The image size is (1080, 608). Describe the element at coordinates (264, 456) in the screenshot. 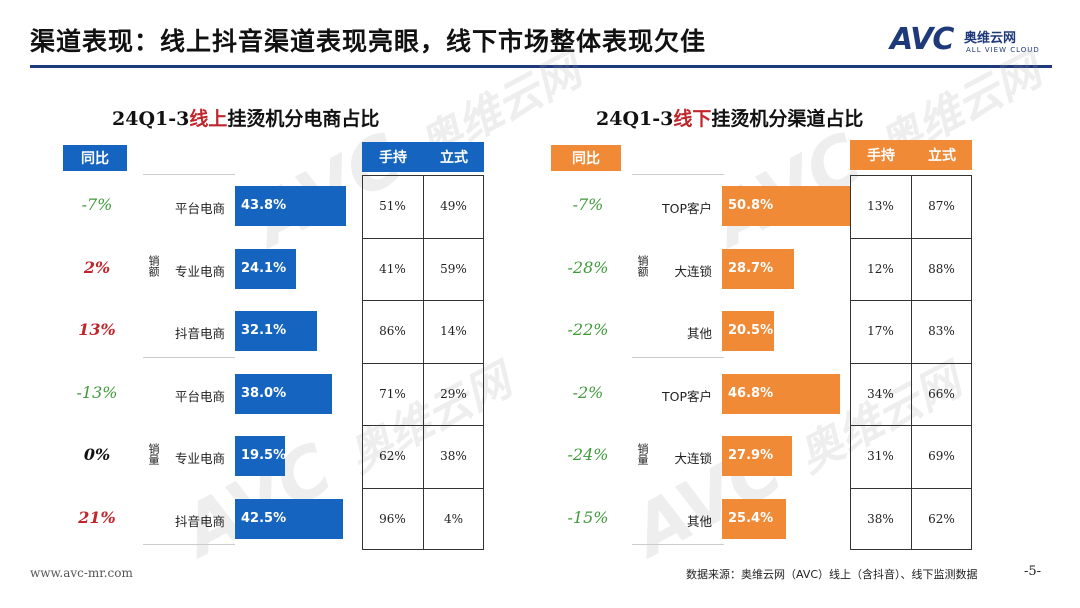

I see `left-bar-value-label: 19.5%` at that location.